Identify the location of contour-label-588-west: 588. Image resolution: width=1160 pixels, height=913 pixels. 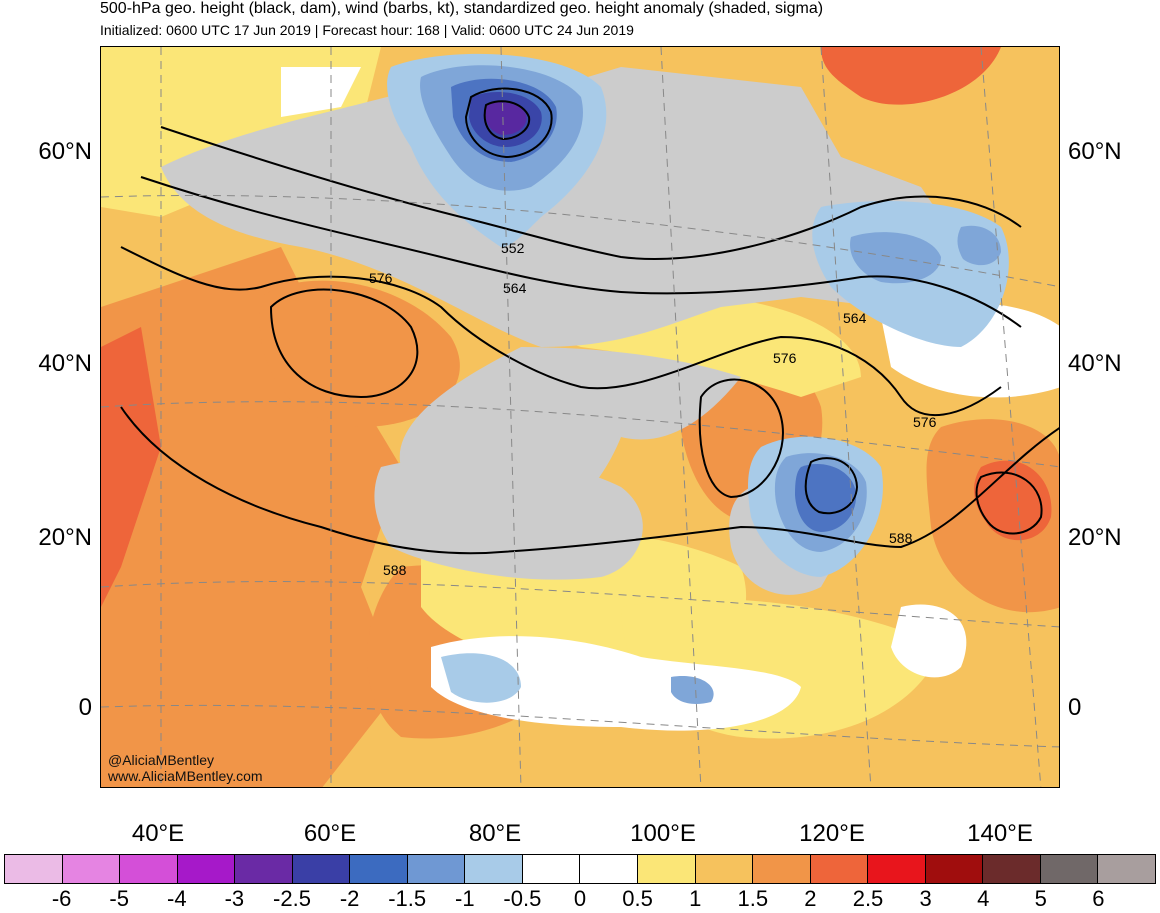
(395, 570).